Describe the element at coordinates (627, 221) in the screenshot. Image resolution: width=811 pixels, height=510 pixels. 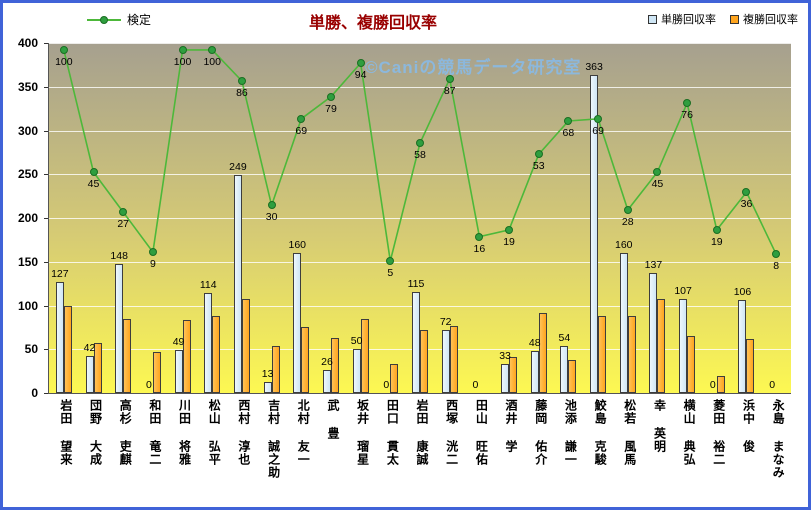
I see `kentei-value-label: 28` at that location.